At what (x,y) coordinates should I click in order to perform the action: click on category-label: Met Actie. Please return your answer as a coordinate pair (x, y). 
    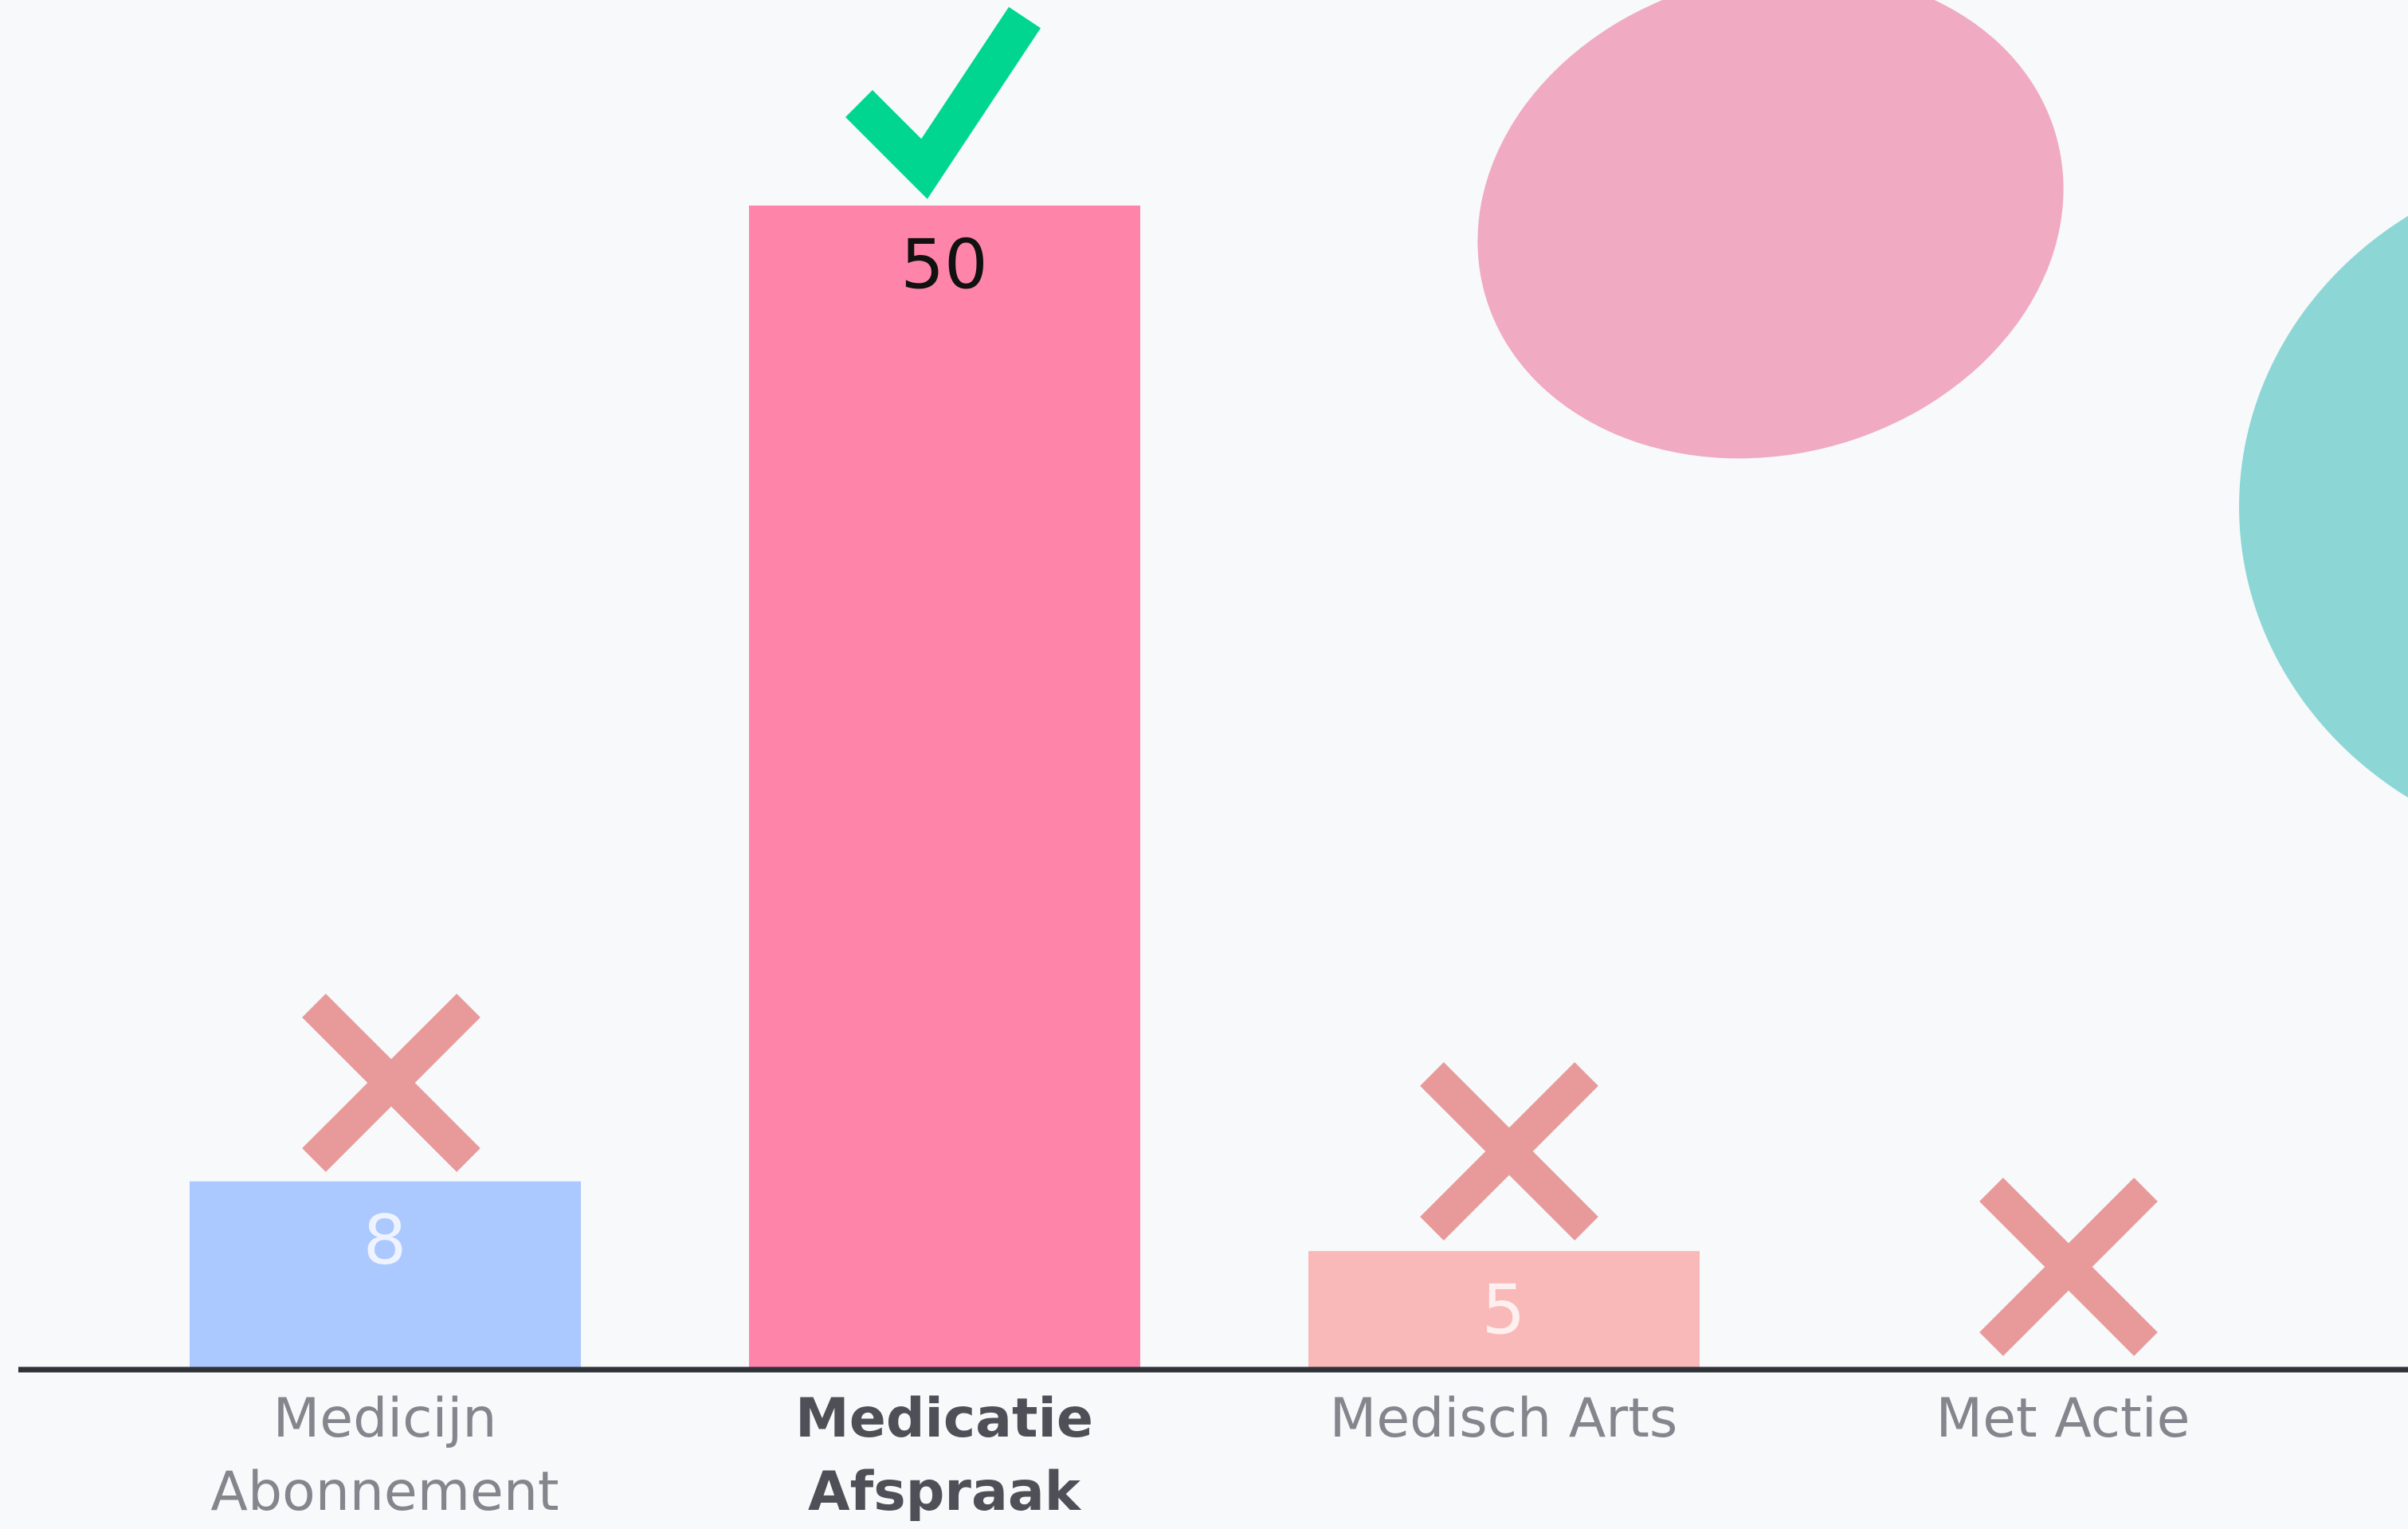
    Looking at the image, I should click on (2062, 1418).